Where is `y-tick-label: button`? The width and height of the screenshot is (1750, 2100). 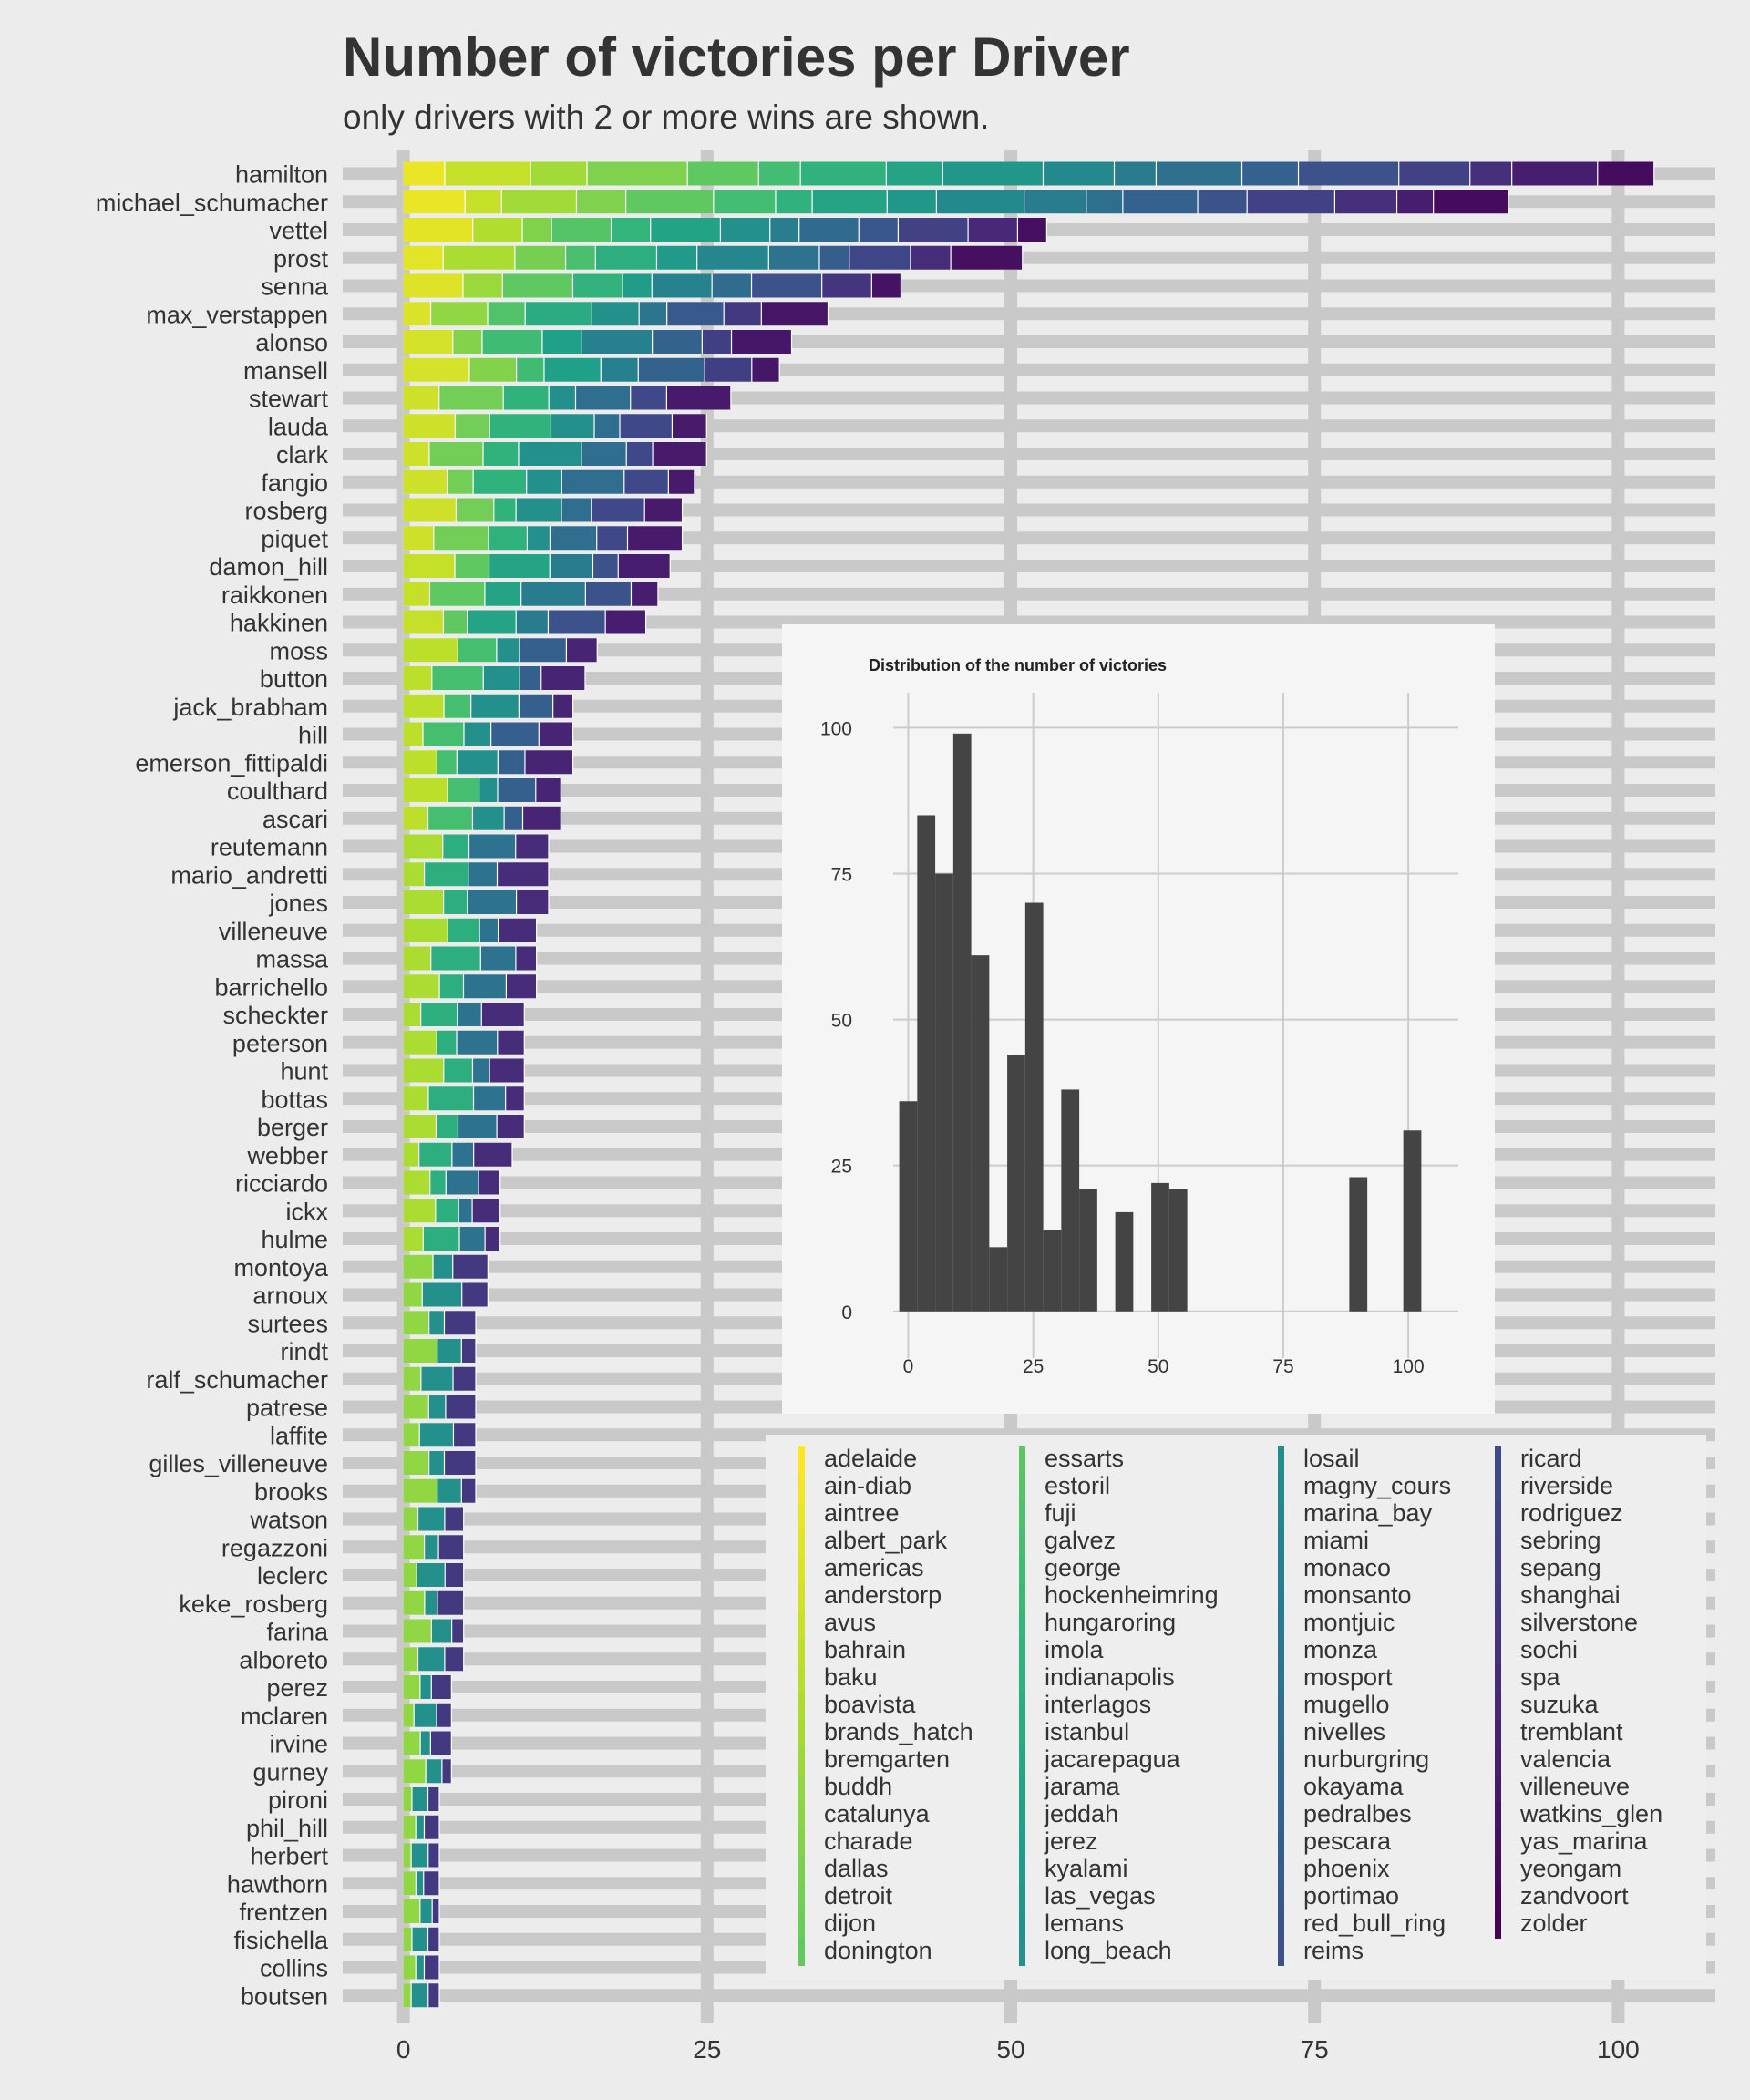
y-tick-label: button is located at coordinates (294, 679).